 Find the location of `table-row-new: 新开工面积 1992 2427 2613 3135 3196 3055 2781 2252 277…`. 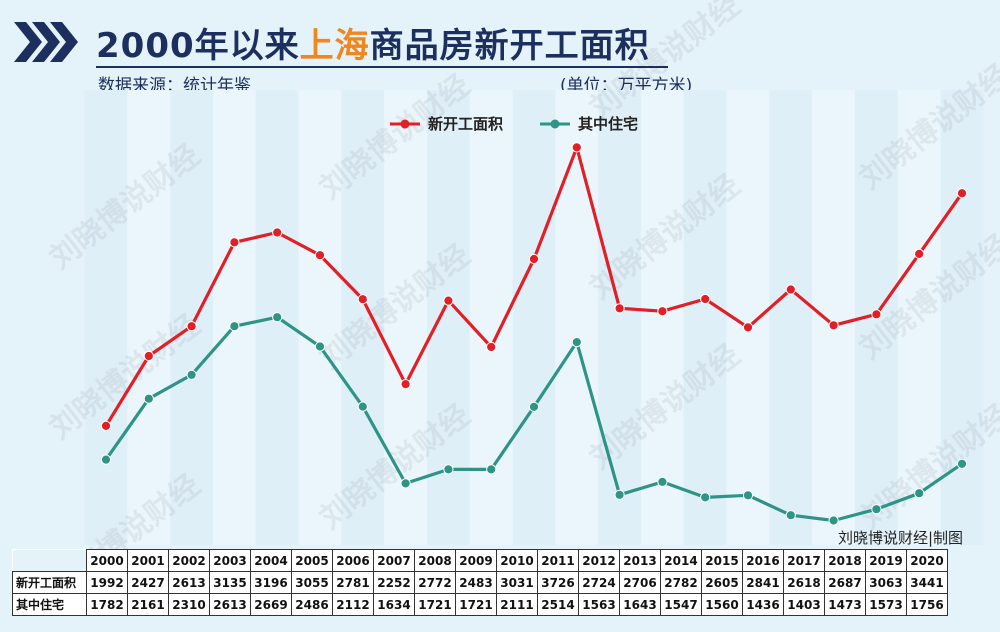

table-row-new: 新开工面积 1992 2427 2613 3135 3196 3055 2781 2252 277… is located at coordinates (480, 582).